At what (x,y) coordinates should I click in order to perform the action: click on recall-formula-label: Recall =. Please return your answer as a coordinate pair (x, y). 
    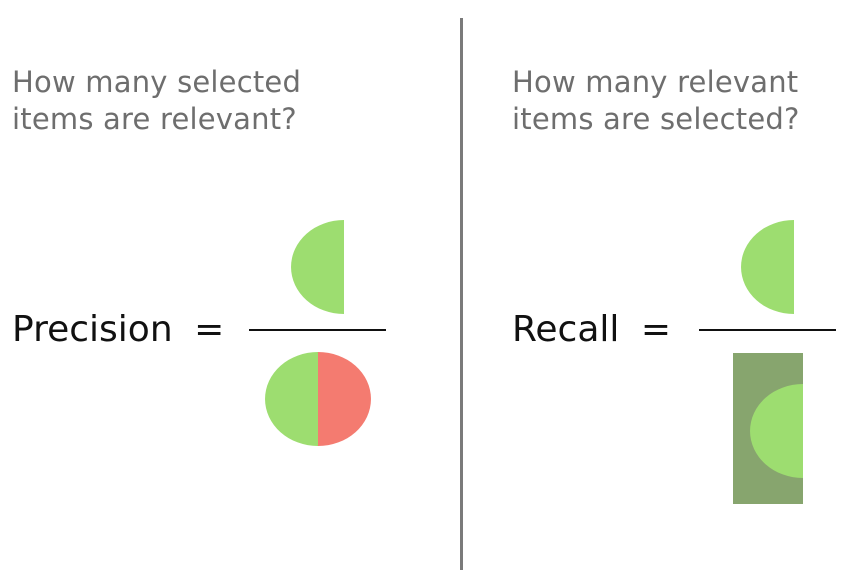
    Looking at the image, I should click on (591, 330).